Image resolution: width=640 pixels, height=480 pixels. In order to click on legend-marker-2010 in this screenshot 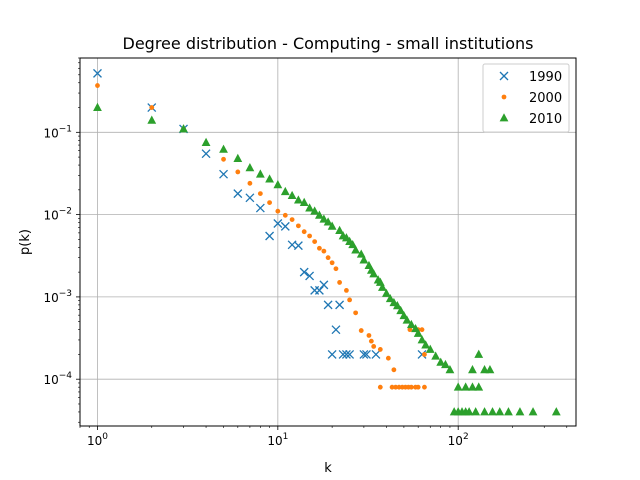, I will do `click(504, 117)`.